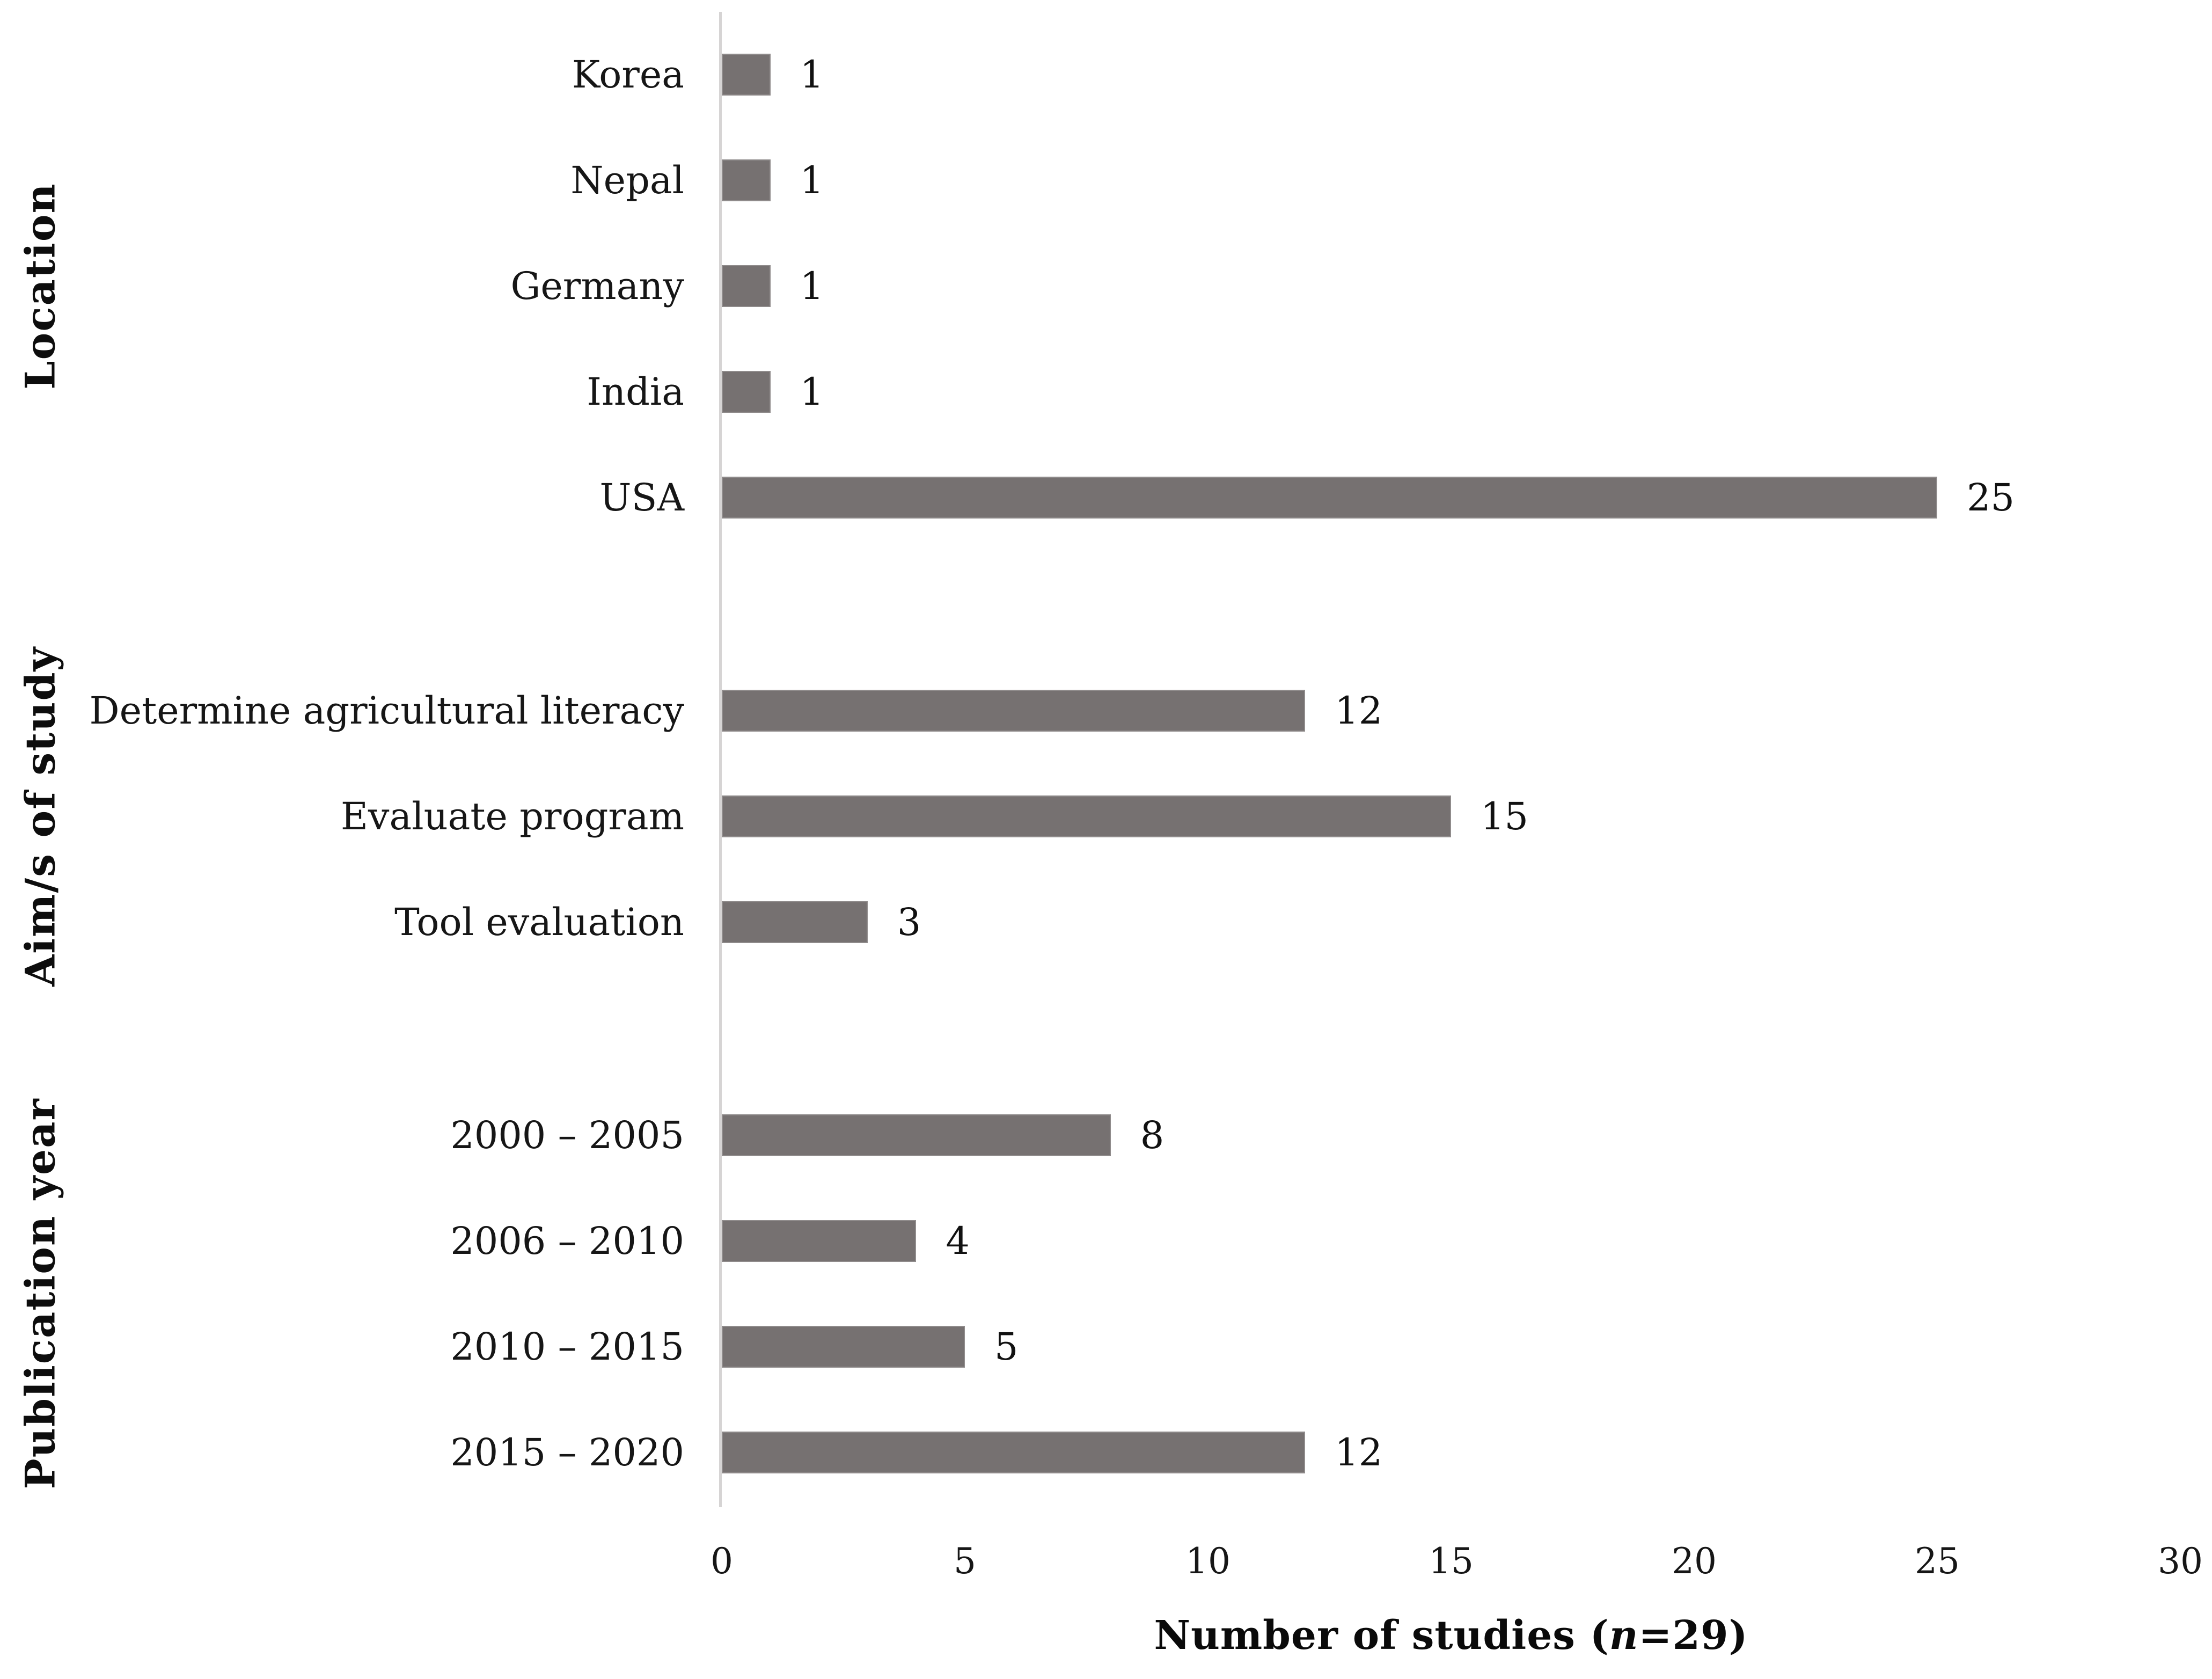 Image resolution: width=2212 pixels, height=1679 pixels. I want to click on group-label-location: Location, so click(40, 286).